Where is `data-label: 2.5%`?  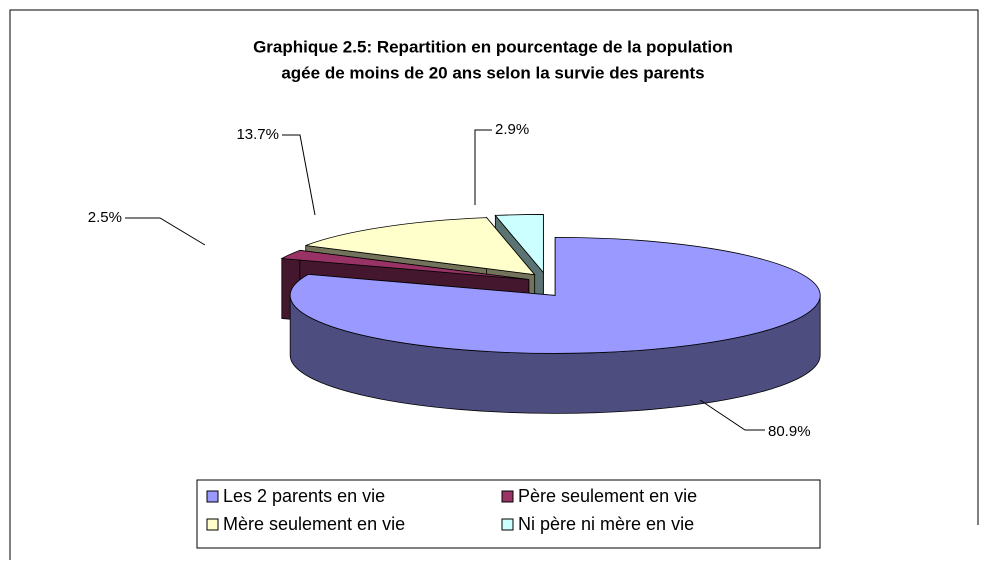
data-label: 2.5% is located at coordinates (105, 217).